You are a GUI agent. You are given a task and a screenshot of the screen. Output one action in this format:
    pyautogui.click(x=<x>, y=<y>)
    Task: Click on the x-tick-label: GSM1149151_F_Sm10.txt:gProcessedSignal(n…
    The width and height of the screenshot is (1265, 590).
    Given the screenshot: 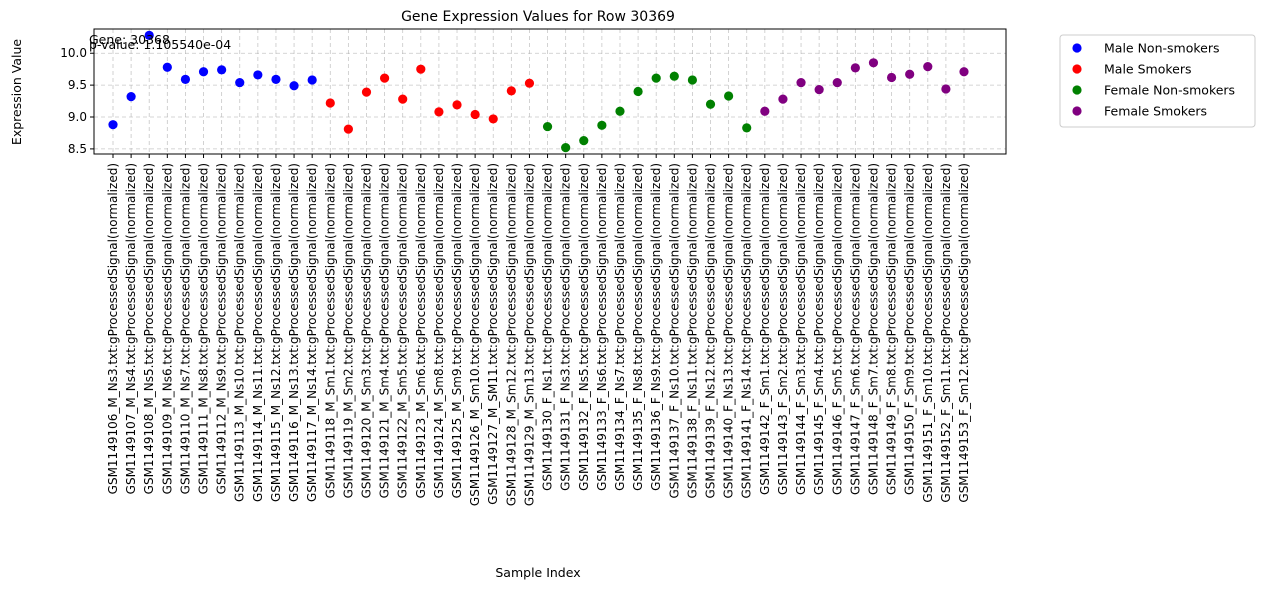 What is the action you would take?
    pyautogui.click(x=928, y=333)
    